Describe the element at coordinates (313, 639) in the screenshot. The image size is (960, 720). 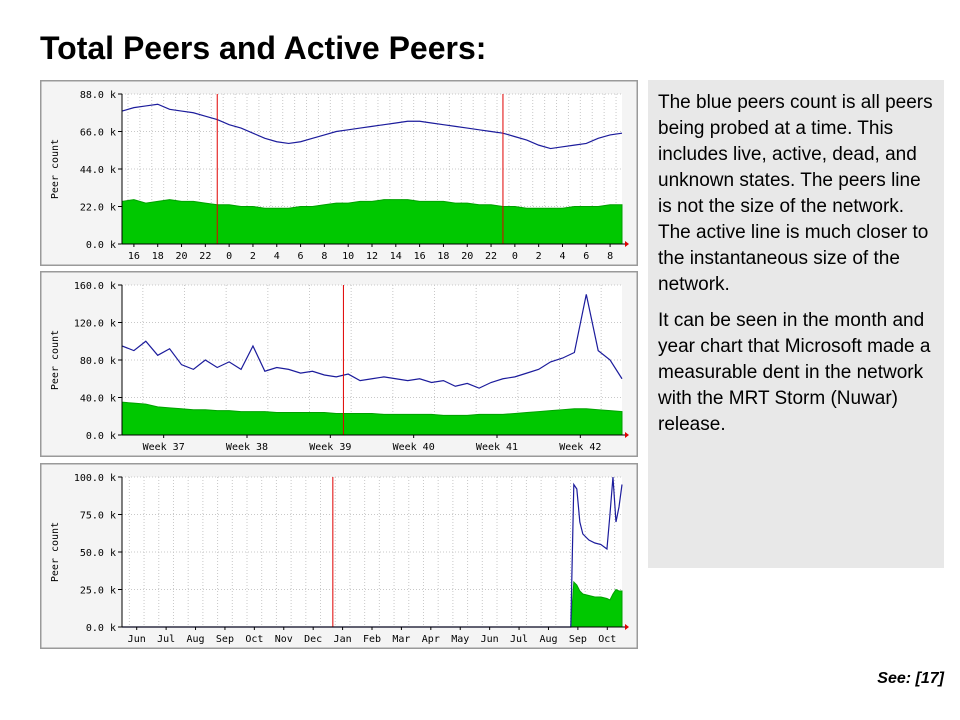
I see `x-tick-label: Dec` at that location.